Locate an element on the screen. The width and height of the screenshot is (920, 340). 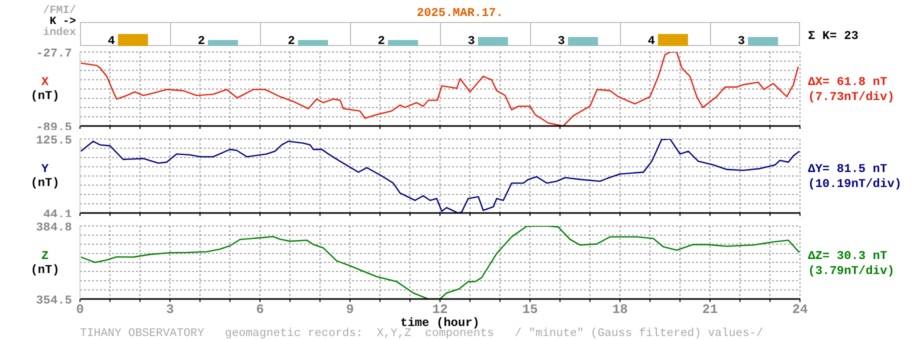
y-axis-title: X (nT) is located at coordinates (45, 89).